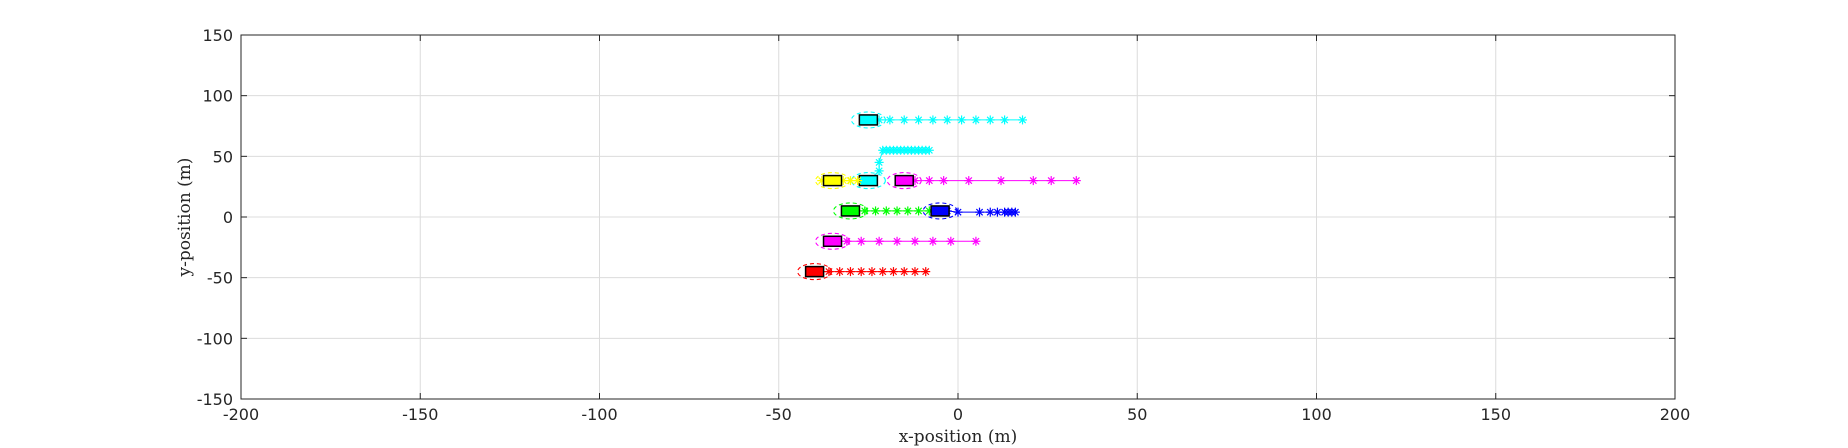 This screenshot has width=1848, height=448. What do you see at coordinates (185, 218) in the screenshot?
I see `y-axis-label: y-position (m)` at bounding box center [185, 218].